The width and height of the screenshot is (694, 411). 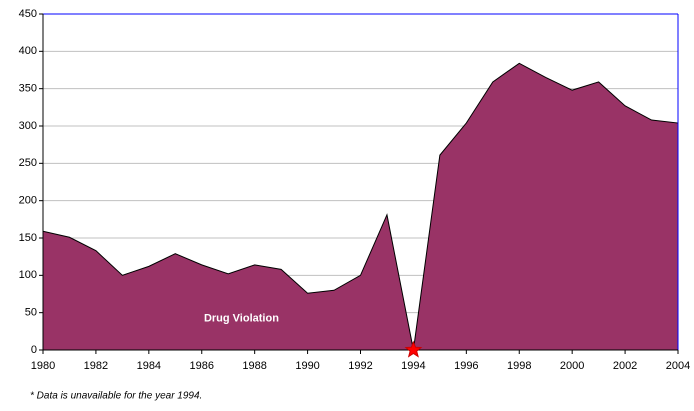 I want to click on x-tick-label: 1994, so click(x=413, y=366).